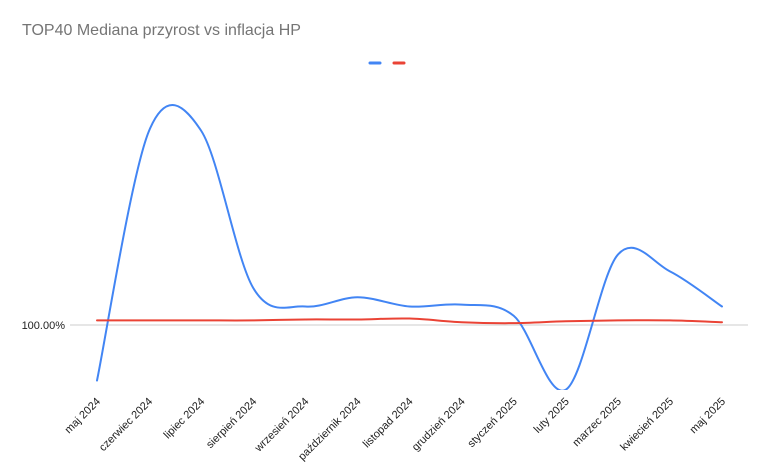  I want to click on x-tick-label: marzec 2025, so click(597, 422).